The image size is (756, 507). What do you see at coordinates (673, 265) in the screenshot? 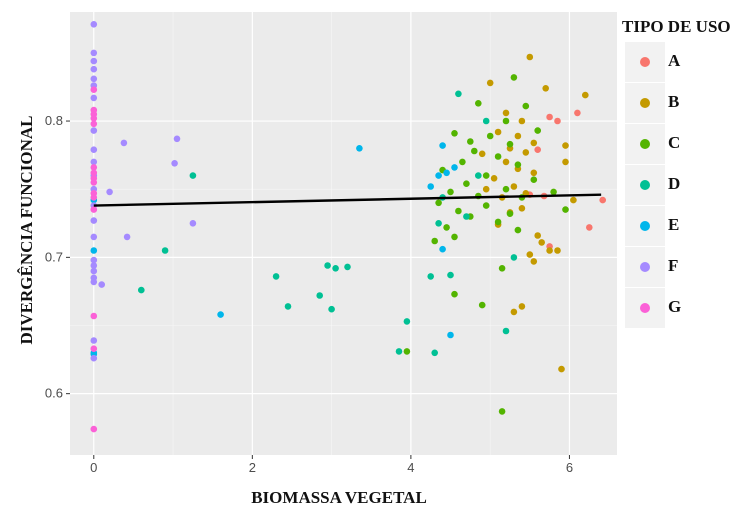
I see `legend-label: F` at bounding box center [673, 265].